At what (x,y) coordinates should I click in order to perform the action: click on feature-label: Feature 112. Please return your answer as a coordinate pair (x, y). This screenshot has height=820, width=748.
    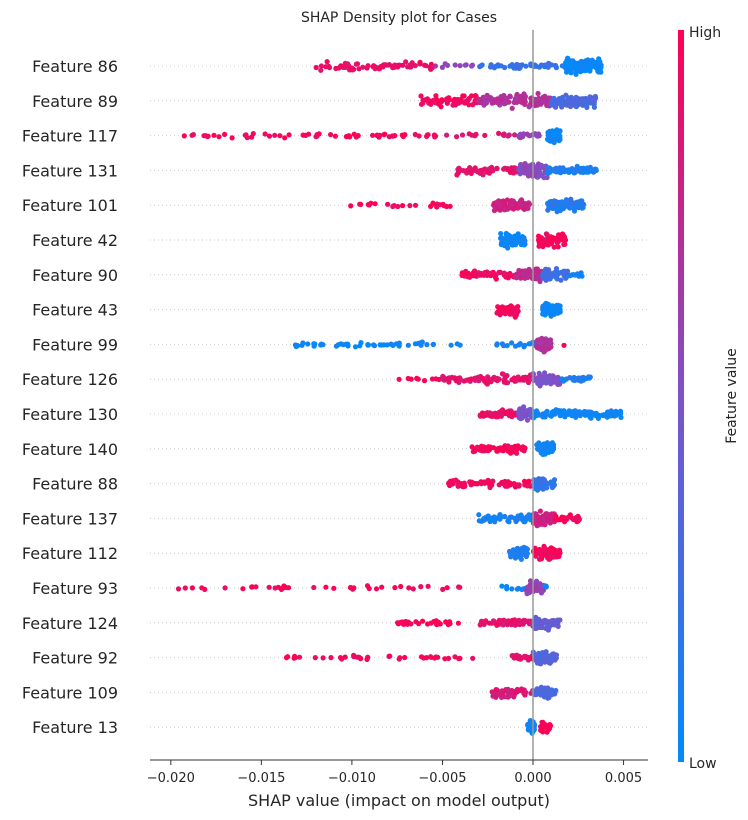
    Looking at the image, I should click on (70, 553).